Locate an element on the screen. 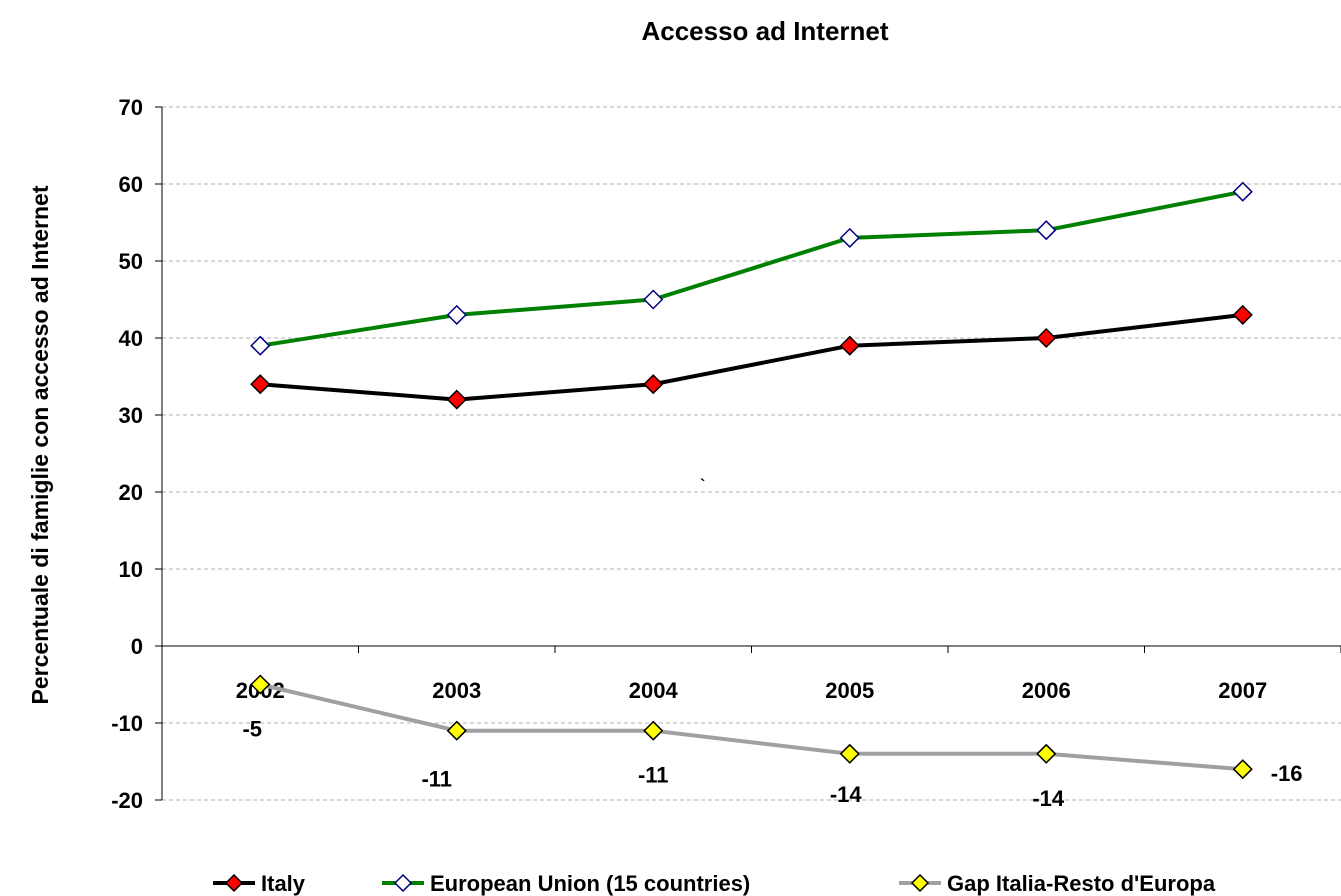 The width and height of the screenshot is (1341, 896). legend-item: Italy is located at coordinates (259, 883).